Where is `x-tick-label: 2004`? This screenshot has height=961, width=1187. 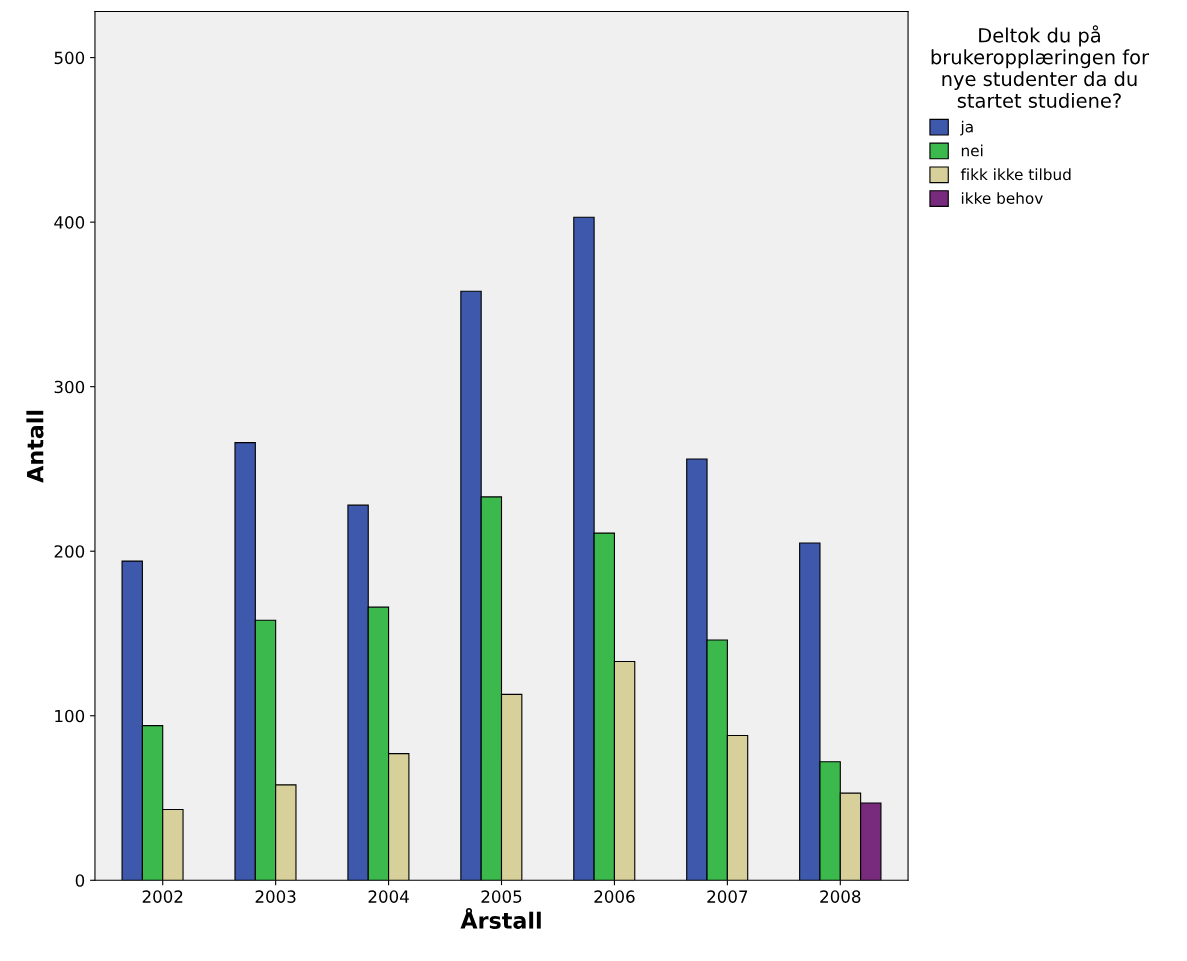 x-tick-label: 2004 is located at coordinates (388, 896).